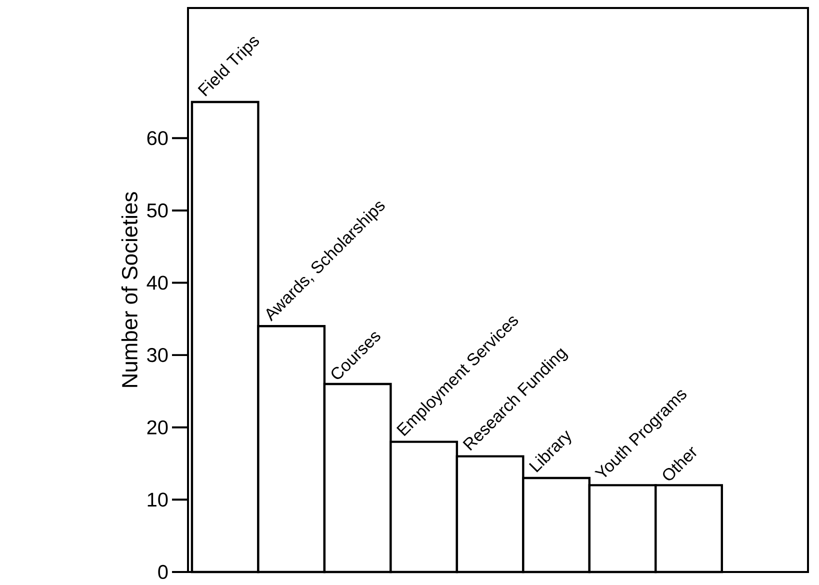  I want to click on y-tick-label: 60, so click(157, 138).